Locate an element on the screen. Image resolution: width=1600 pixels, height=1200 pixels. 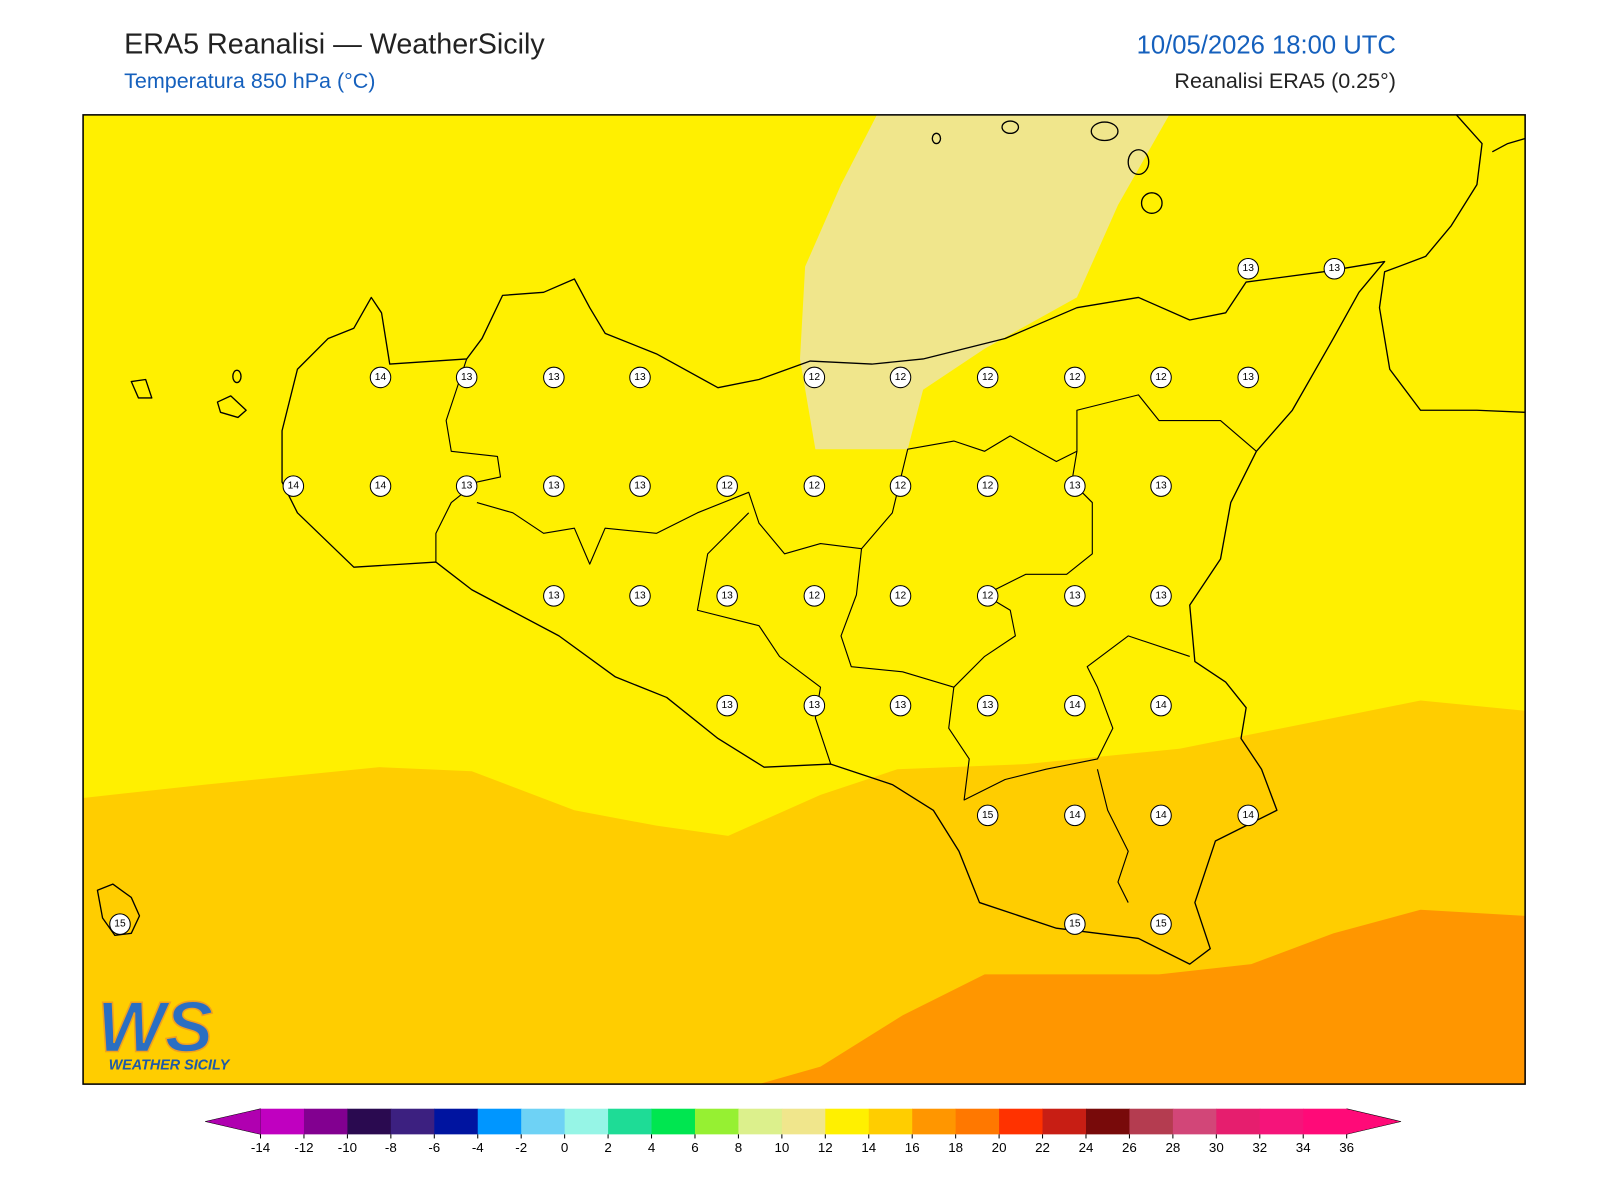
logo: WS WEATHER SICILY is located at coordinates (164, 1030).